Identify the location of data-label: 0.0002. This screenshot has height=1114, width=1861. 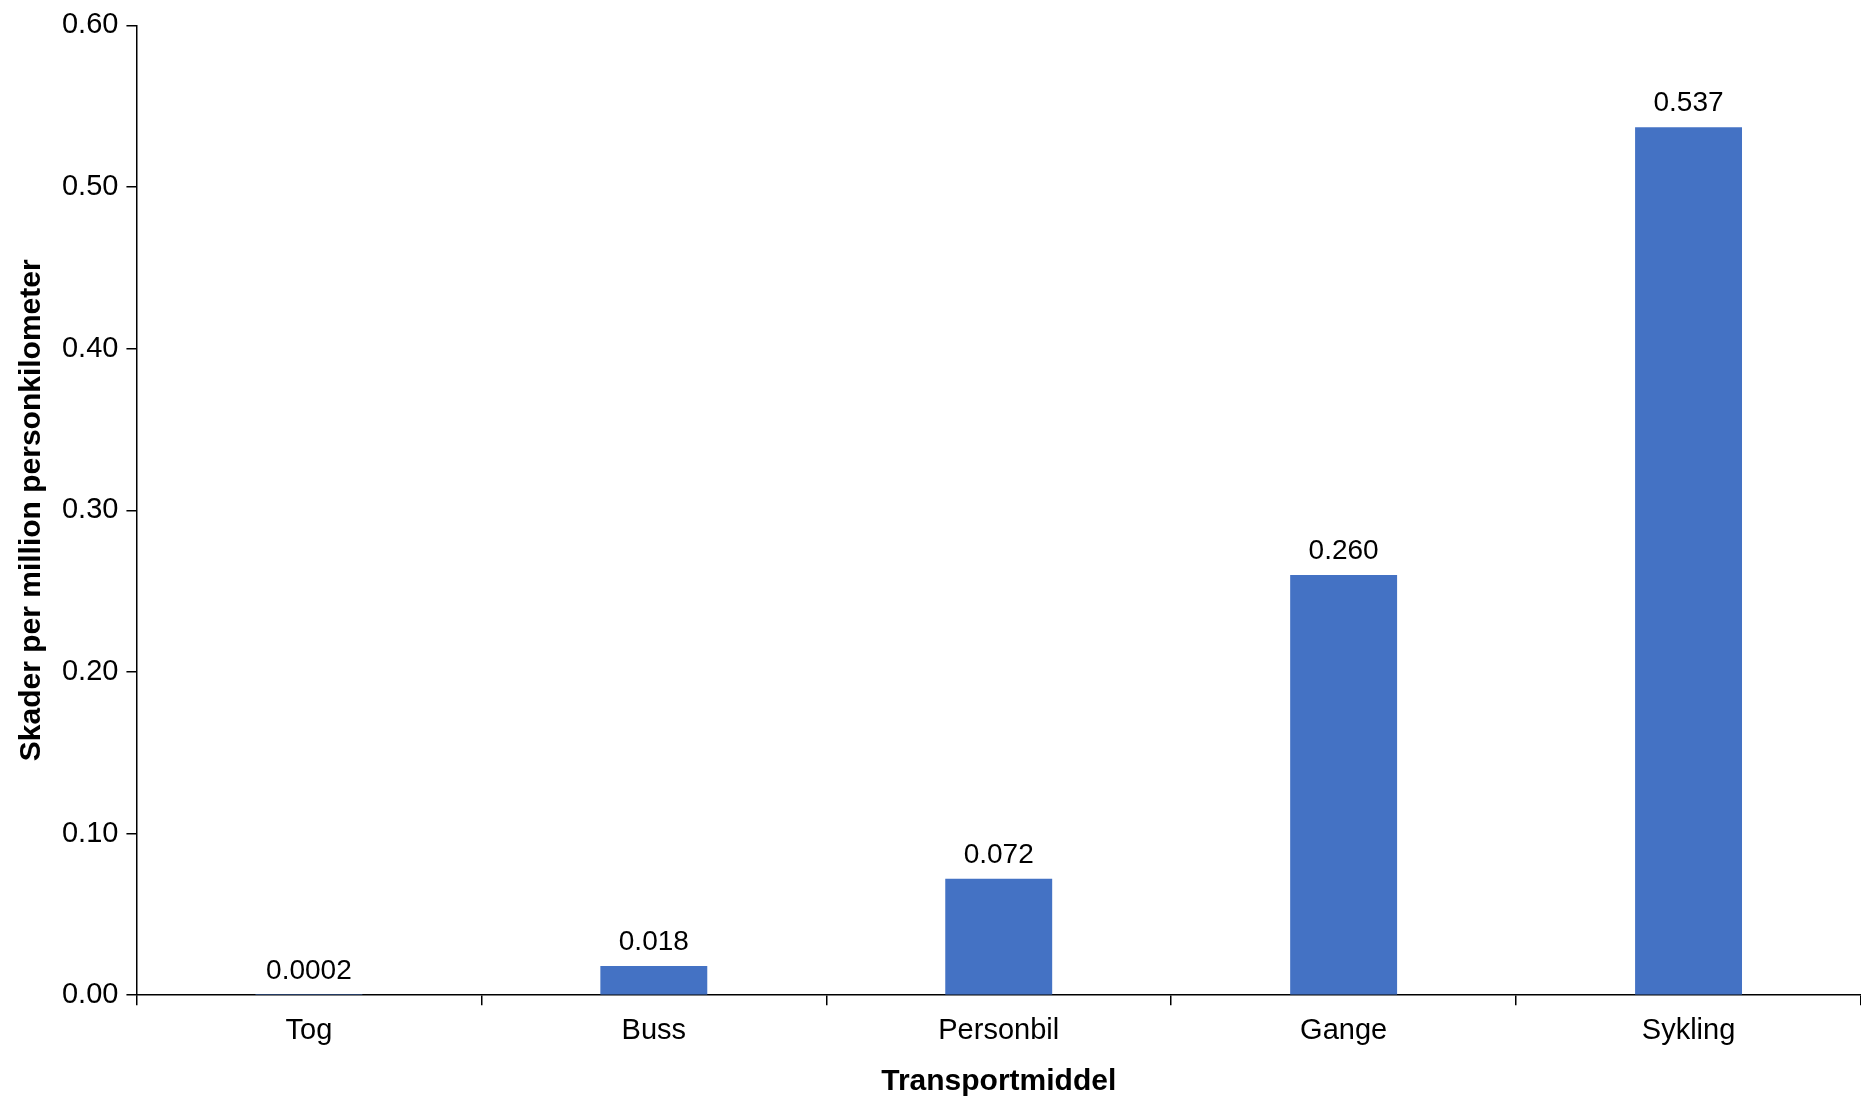
(309, 969).